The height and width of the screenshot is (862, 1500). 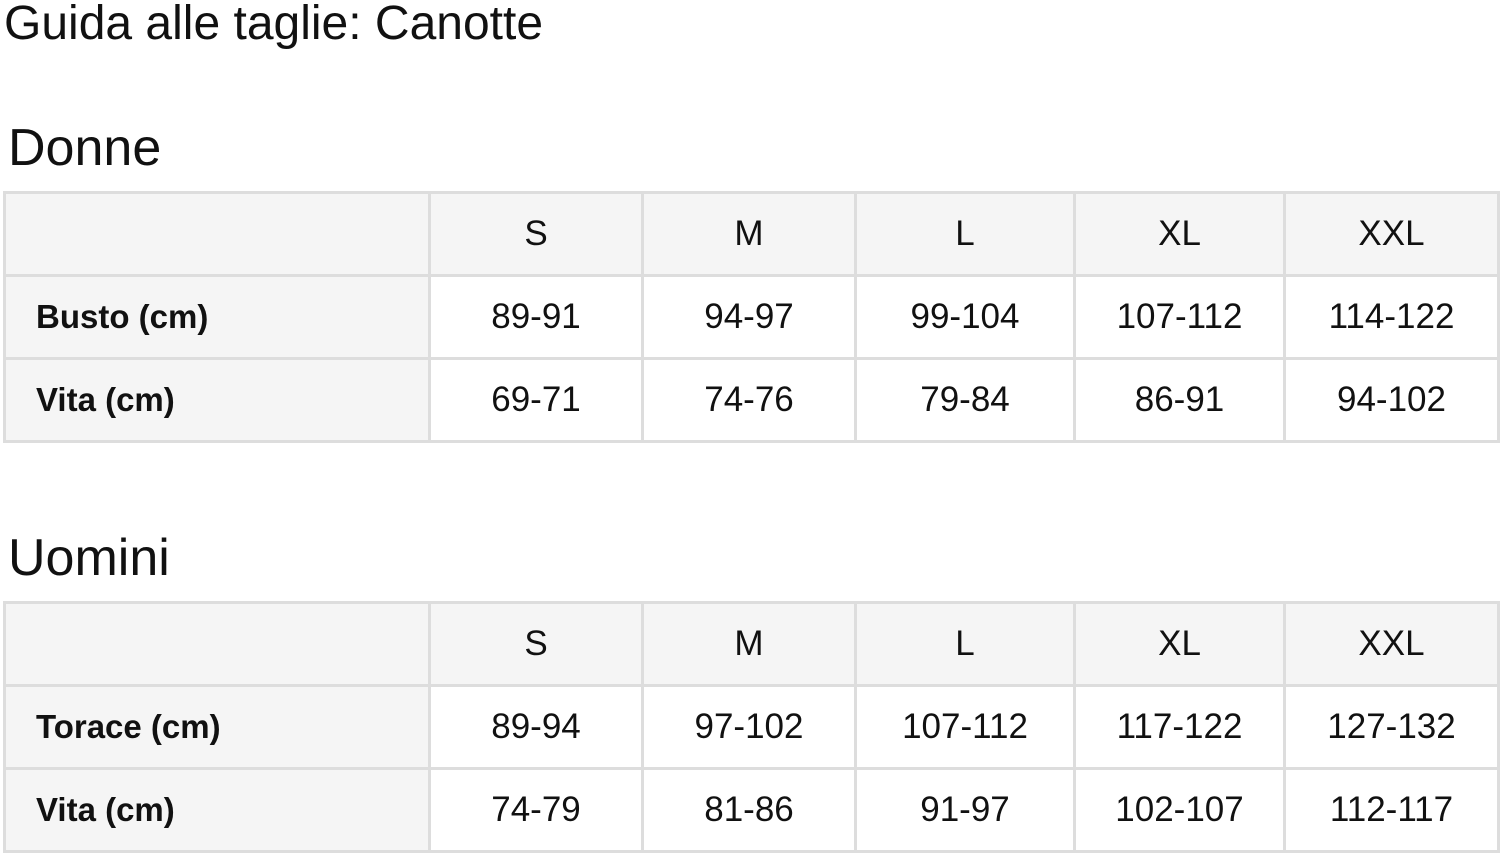 What do you see at coordinates (1179, 810) in the screenshot?
I see `measurement-cell: 102-107` at bounding box center [1179, 810].